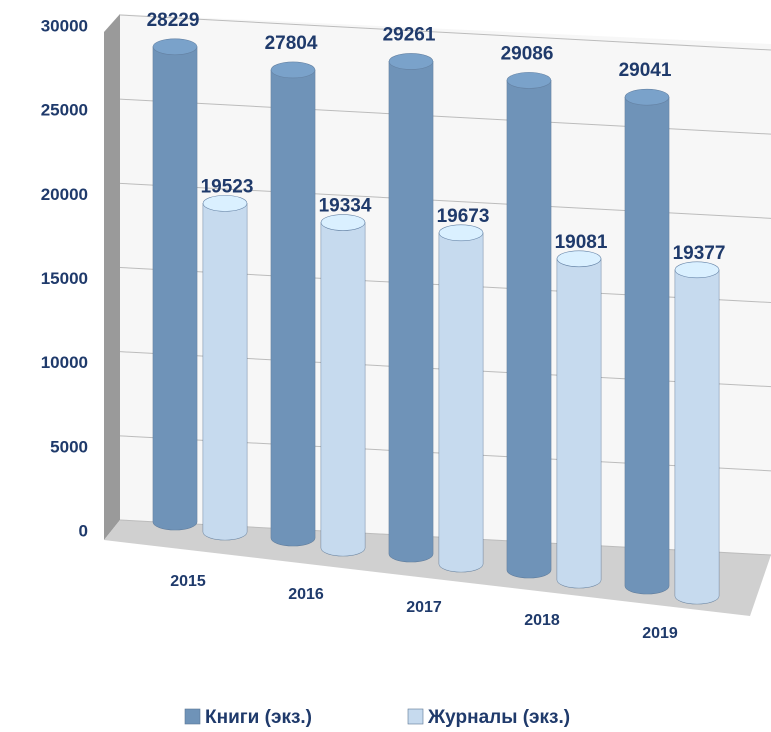 This screenshot has width=771, height=732. What do you see at coordinates (112, 277) in the screenshot?
I see `left-wall` at bounding box center [112, 277].